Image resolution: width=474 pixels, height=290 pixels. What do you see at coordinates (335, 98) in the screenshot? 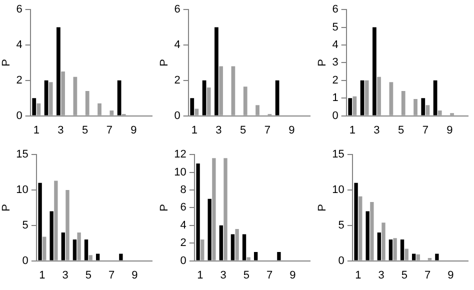
I see `y-tick-label: 1` at bounding box center [335, 98].